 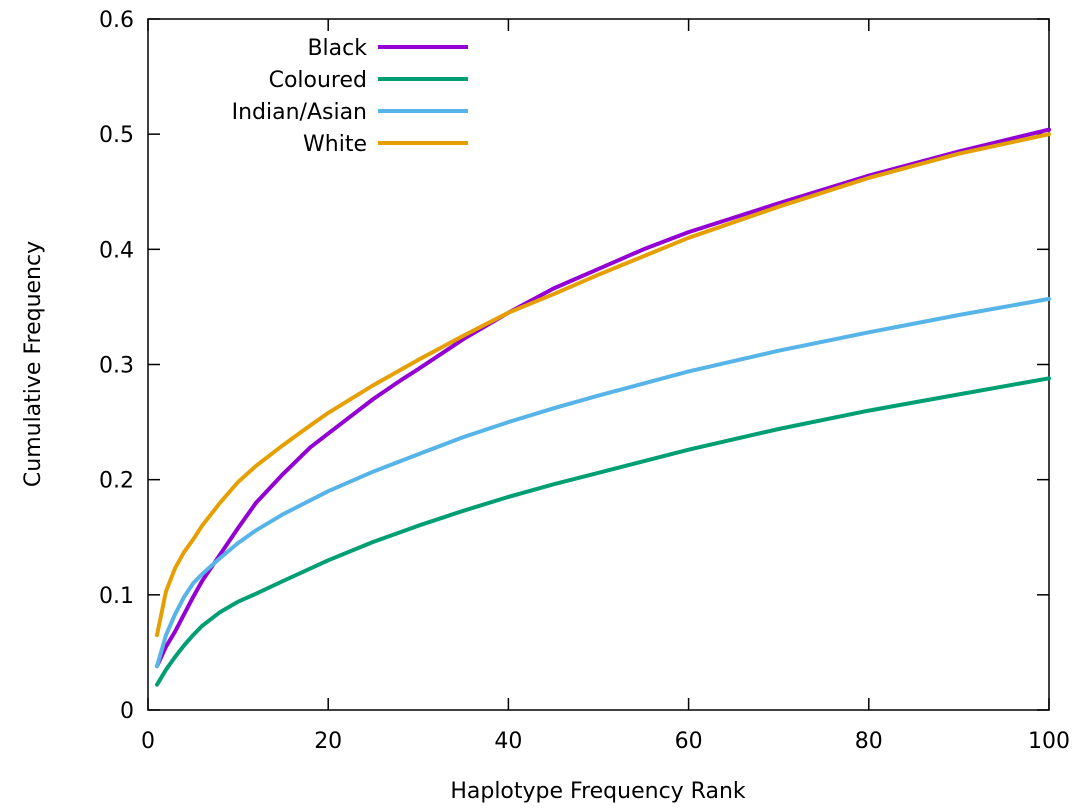 What do you see at coordinates (116, 135) in the screenshot?
I see `y-tick-label: 0.5` at bounding box center [116, 135].